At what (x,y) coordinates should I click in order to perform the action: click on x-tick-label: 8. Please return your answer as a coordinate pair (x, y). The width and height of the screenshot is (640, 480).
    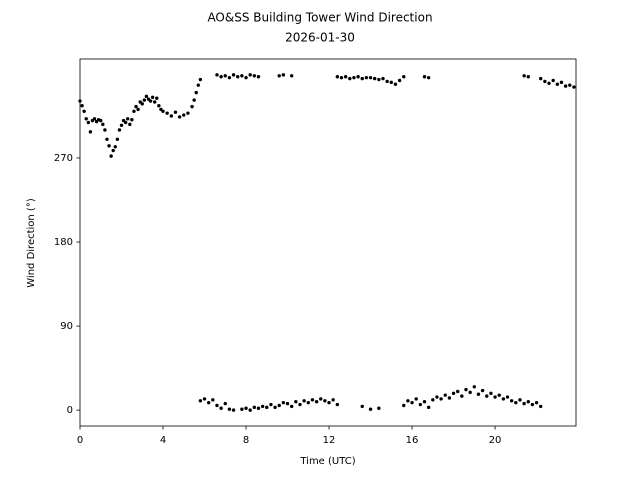
    Looking at the image, I should click on (246, 440).